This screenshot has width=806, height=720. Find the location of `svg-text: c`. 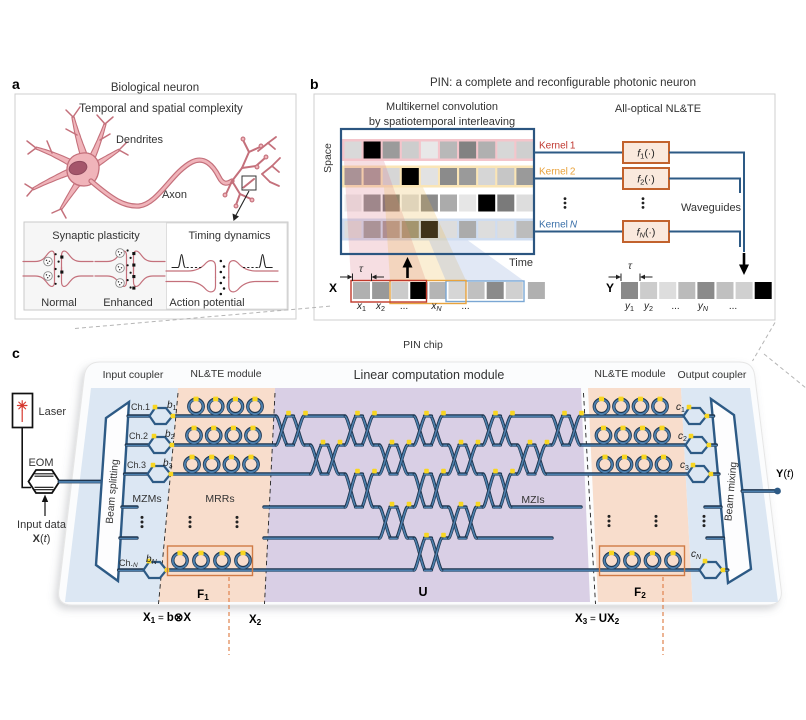

svg-text: c is located at coordinates (16, 353).